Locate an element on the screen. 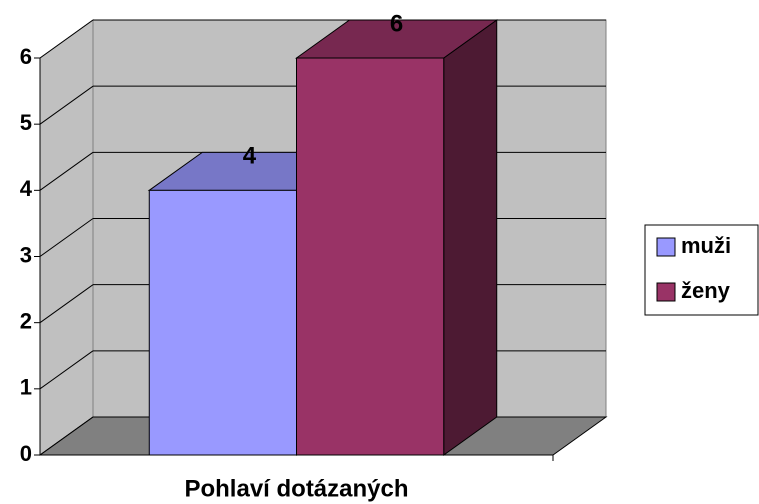  y-tick-label: 4 is located at coordinates (26, 188).